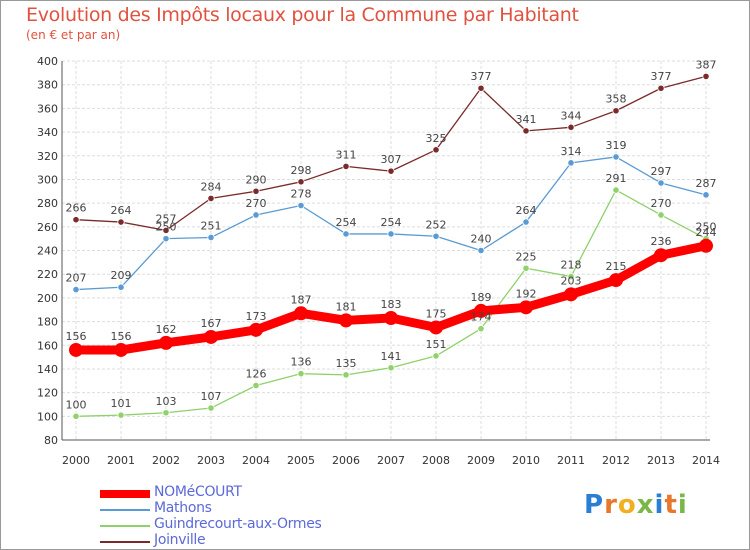 This screenshot has width=750, height=550. I want to click on y-tick-label: 320, so click(47, 156).